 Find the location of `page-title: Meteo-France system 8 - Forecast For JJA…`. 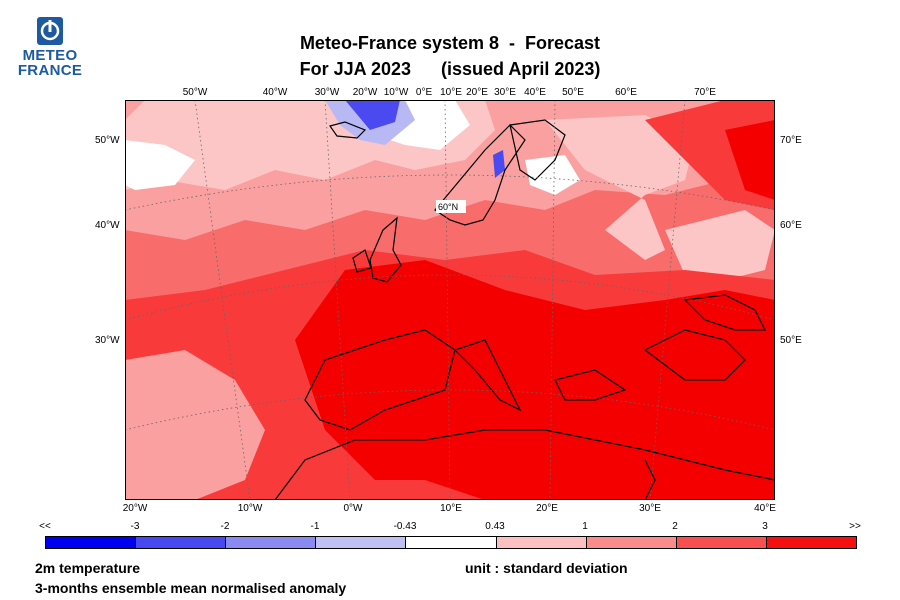

page-title: Meteo-France system 8 - Forecast For JJA… is located at coordinates (450, 56).